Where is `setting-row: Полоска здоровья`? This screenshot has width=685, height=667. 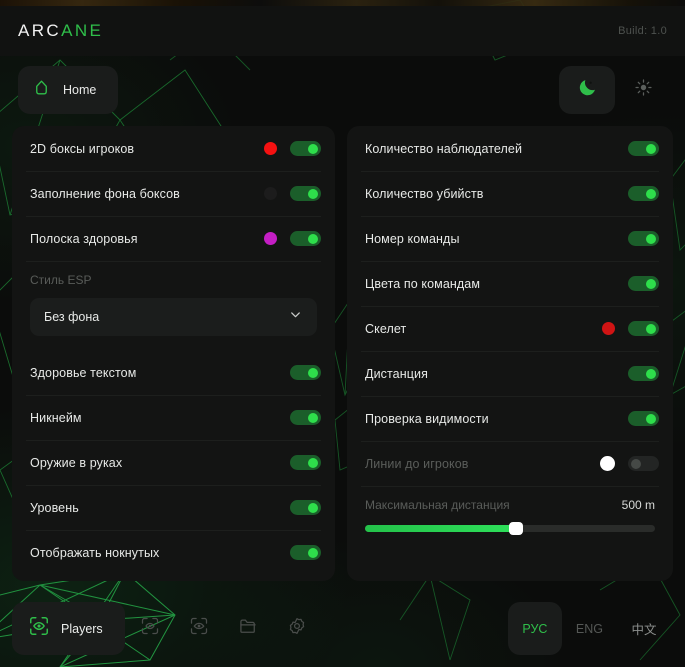 setting-row: Полоска здоровья is located at coordinates (173, 238).